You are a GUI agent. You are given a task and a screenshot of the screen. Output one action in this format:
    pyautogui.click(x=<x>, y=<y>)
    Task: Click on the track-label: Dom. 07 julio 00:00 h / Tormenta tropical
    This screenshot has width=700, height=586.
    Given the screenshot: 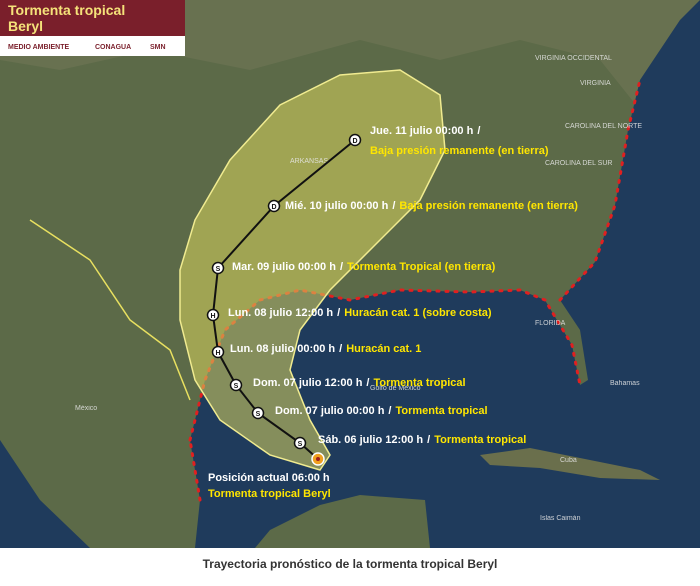 What is the action you would take?
    pyautogui.click(x=381, y=411)
    